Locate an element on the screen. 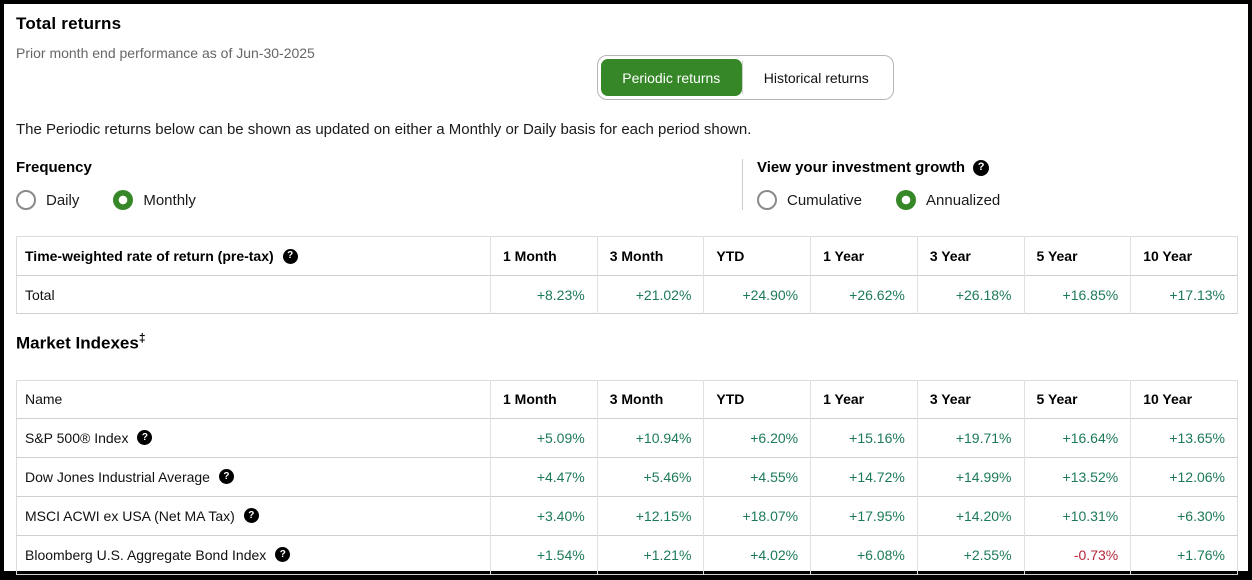 The width and height of the screenshot is (1252, 580). double-dagger-footnote: ‡ is located at coordinates (142, 338).